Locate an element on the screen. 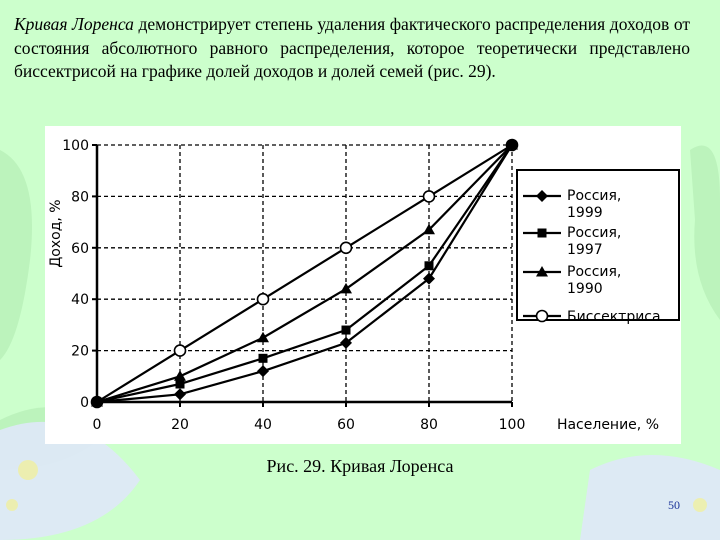  y-tick-label: 0 is located at coordinates (84, 403).